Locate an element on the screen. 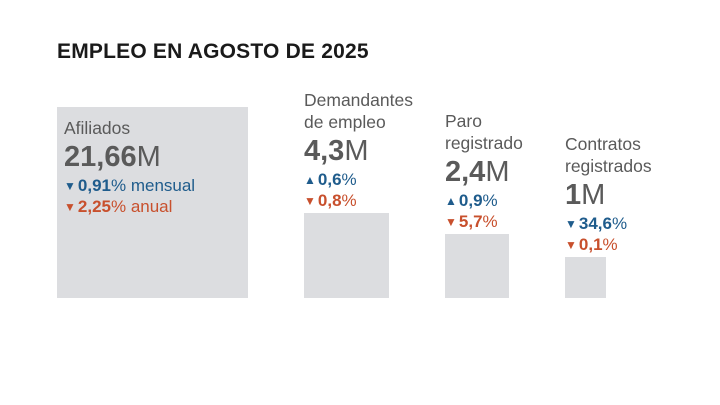  annual-change-suffix: % anual is located at coordinates (141, 206).